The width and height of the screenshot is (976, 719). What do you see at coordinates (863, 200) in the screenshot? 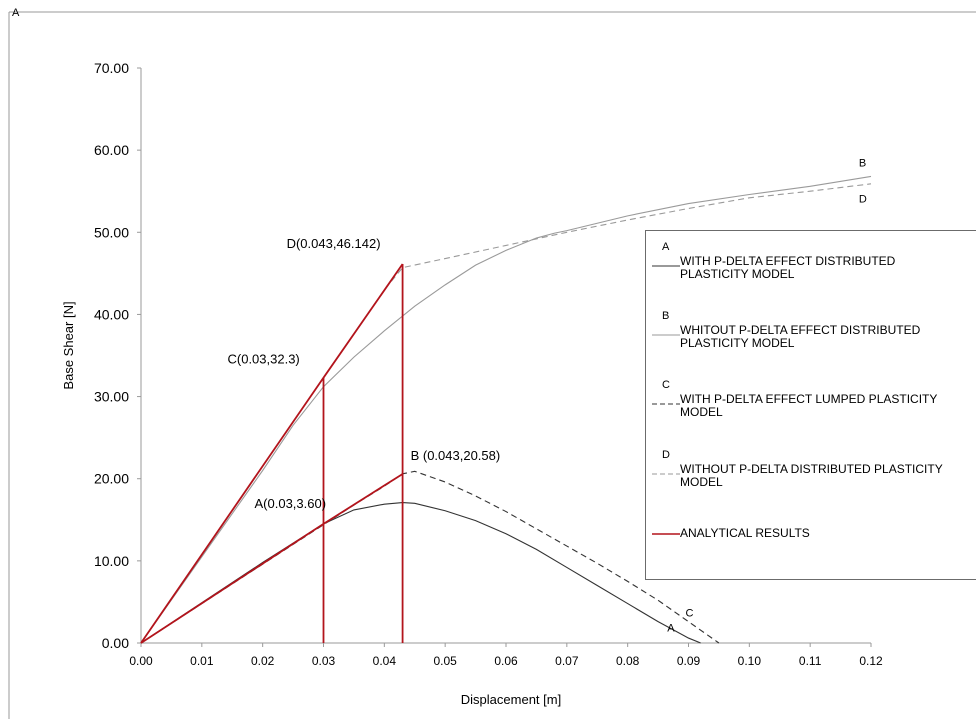
I see `series-end-label: D` at bounding box center [863, 200].